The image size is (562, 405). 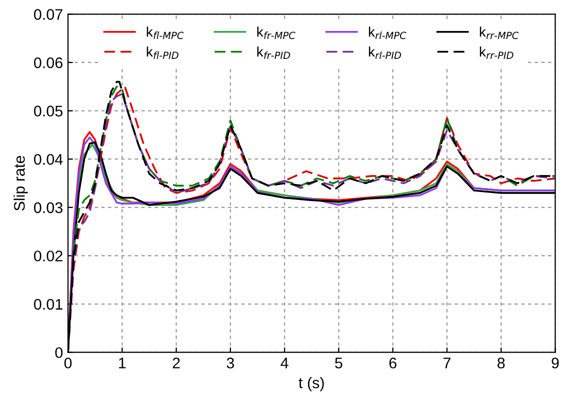 What do you see at coordinates (499, 33) in the screenshot?
I see `legend-label: k$_{rr‐MPC}$` at bounding box center [499, 33].